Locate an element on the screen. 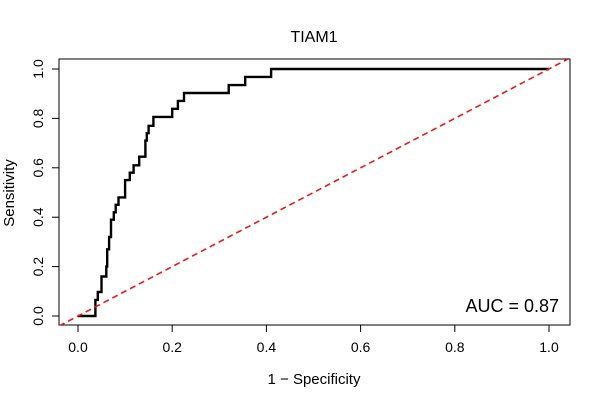 The height and width of the screenshot is (400, 600). y-tick-label: 0.8 is located at coordinates (38, 118).